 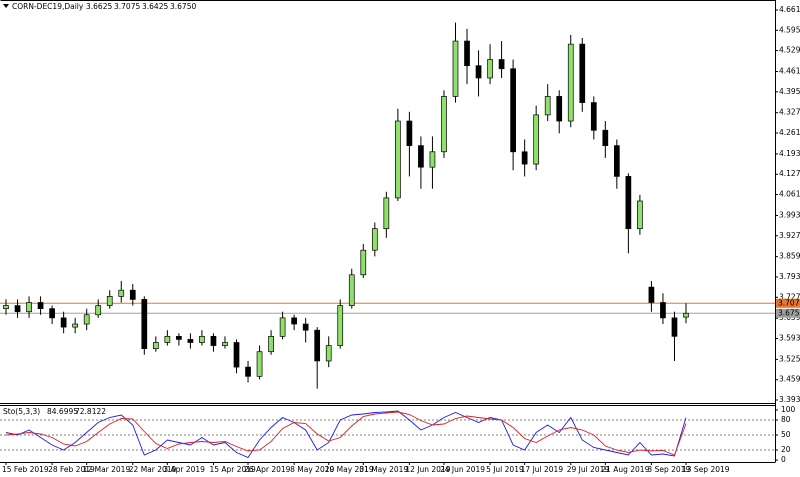 I want to click on y-tick-label: 3.9930, so click(x=789, y=214).